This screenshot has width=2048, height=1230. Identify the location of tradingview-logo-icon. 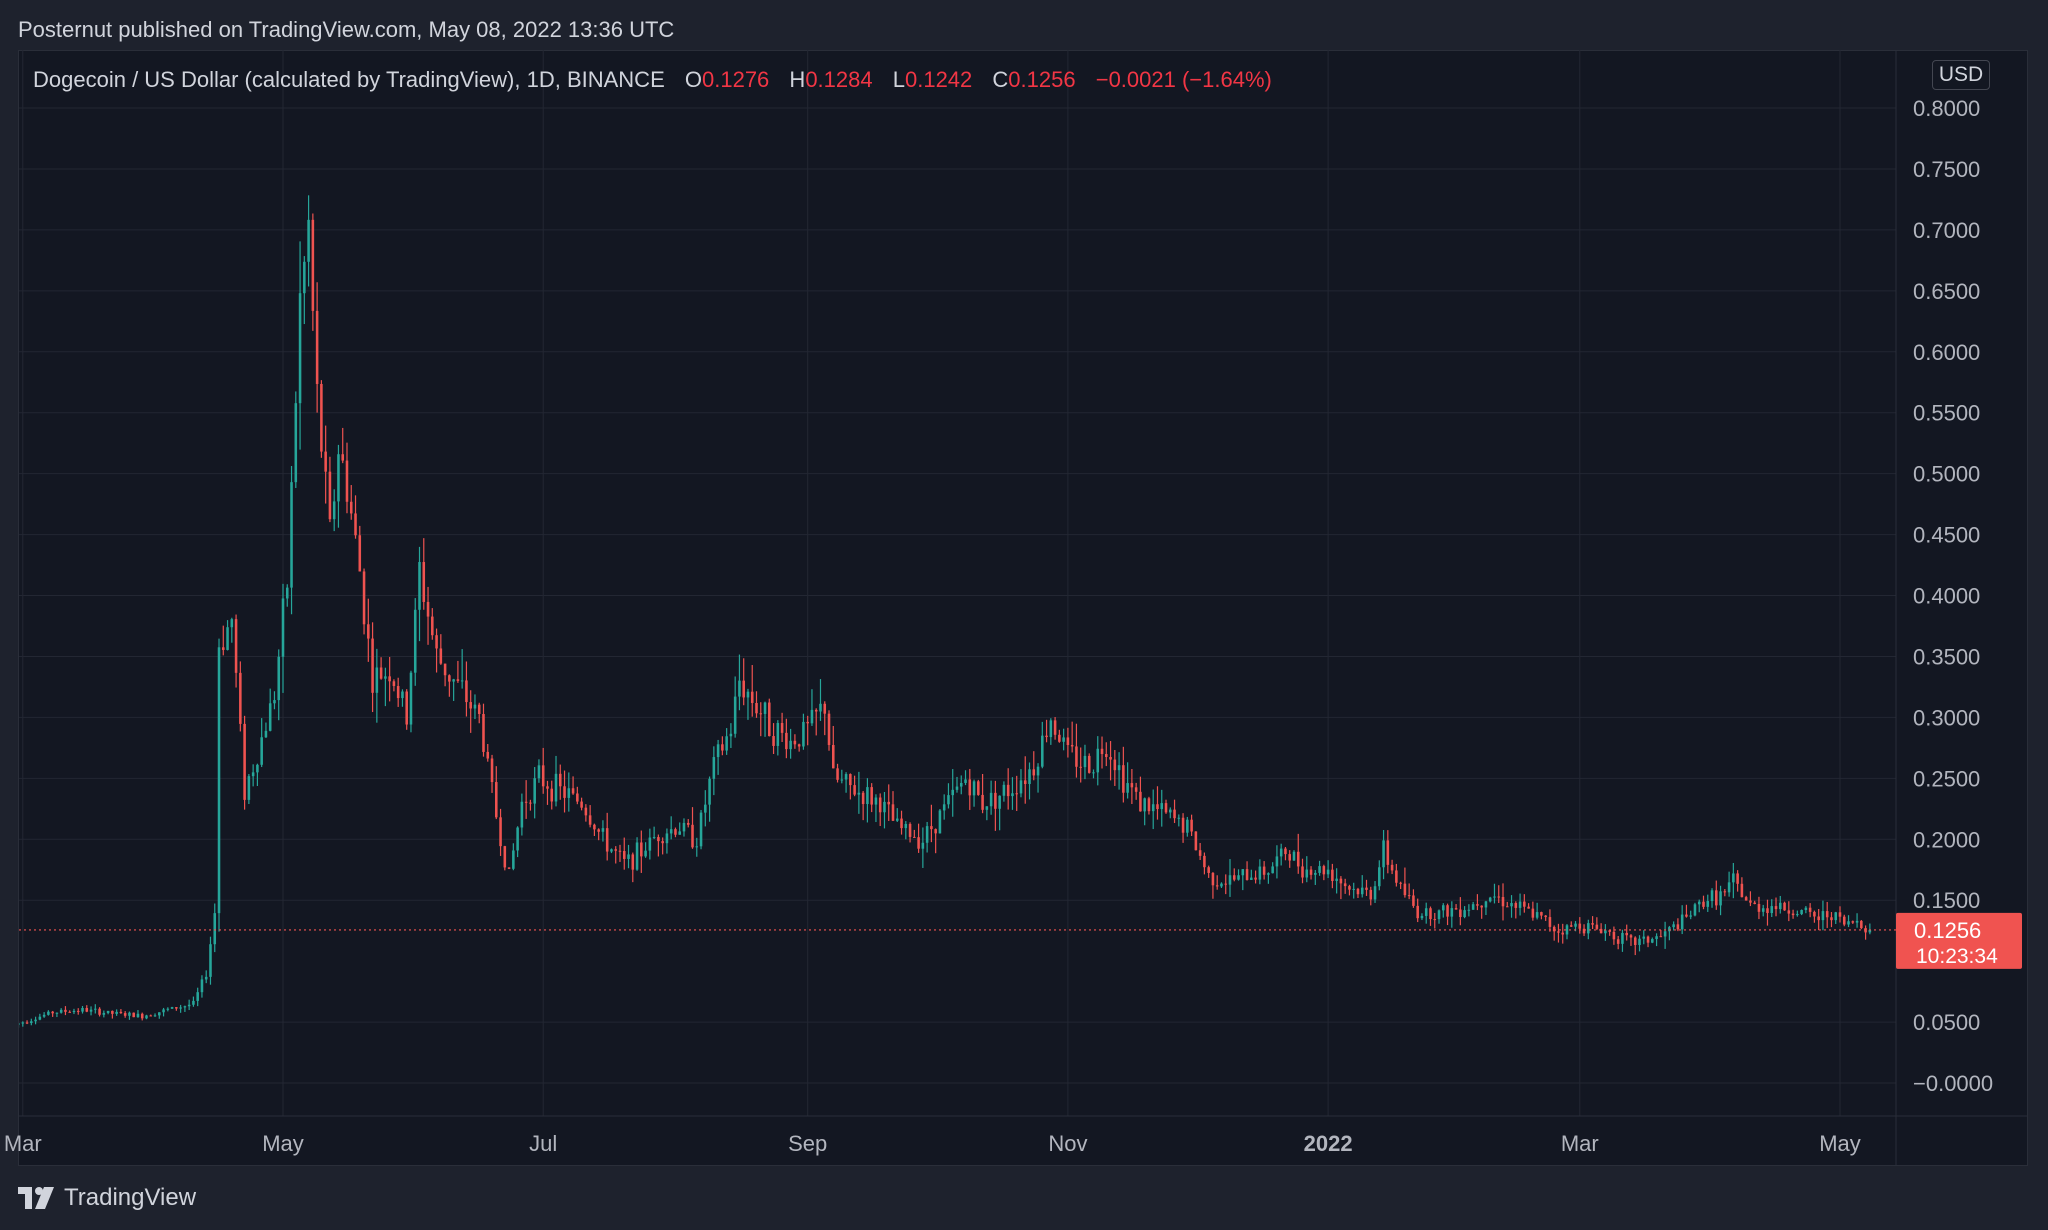
(36, 1198).